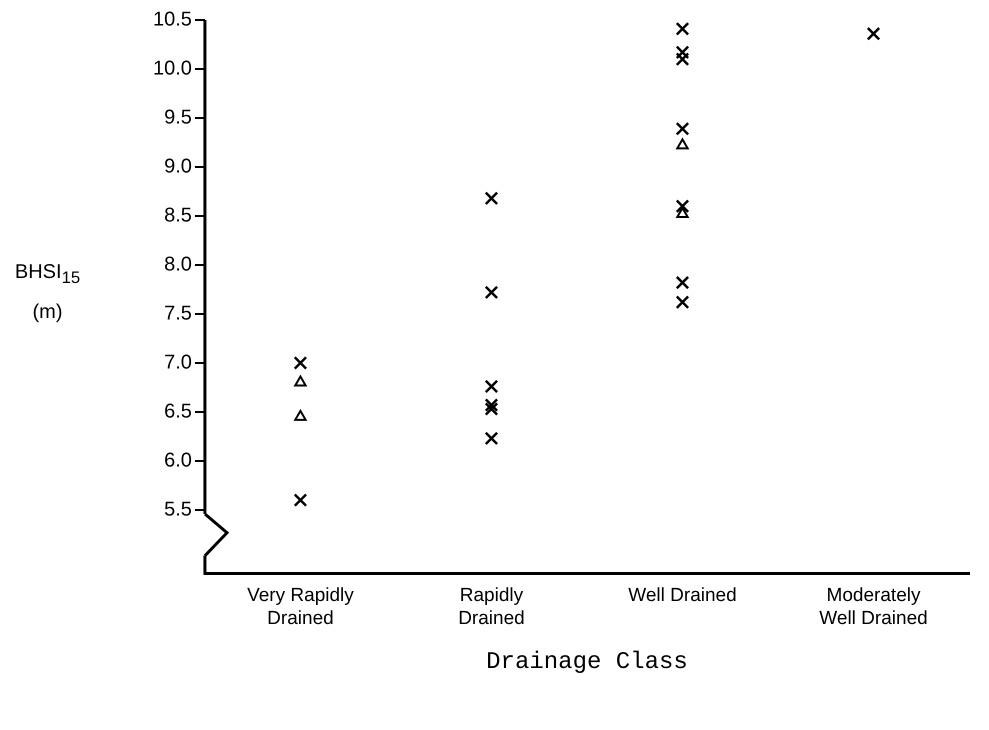 The height and width of the screenshot is (730, 989). Describe the element at coordinates (178, 166) in the screenshot. I see `y-tick-label: 9.0` at that location.